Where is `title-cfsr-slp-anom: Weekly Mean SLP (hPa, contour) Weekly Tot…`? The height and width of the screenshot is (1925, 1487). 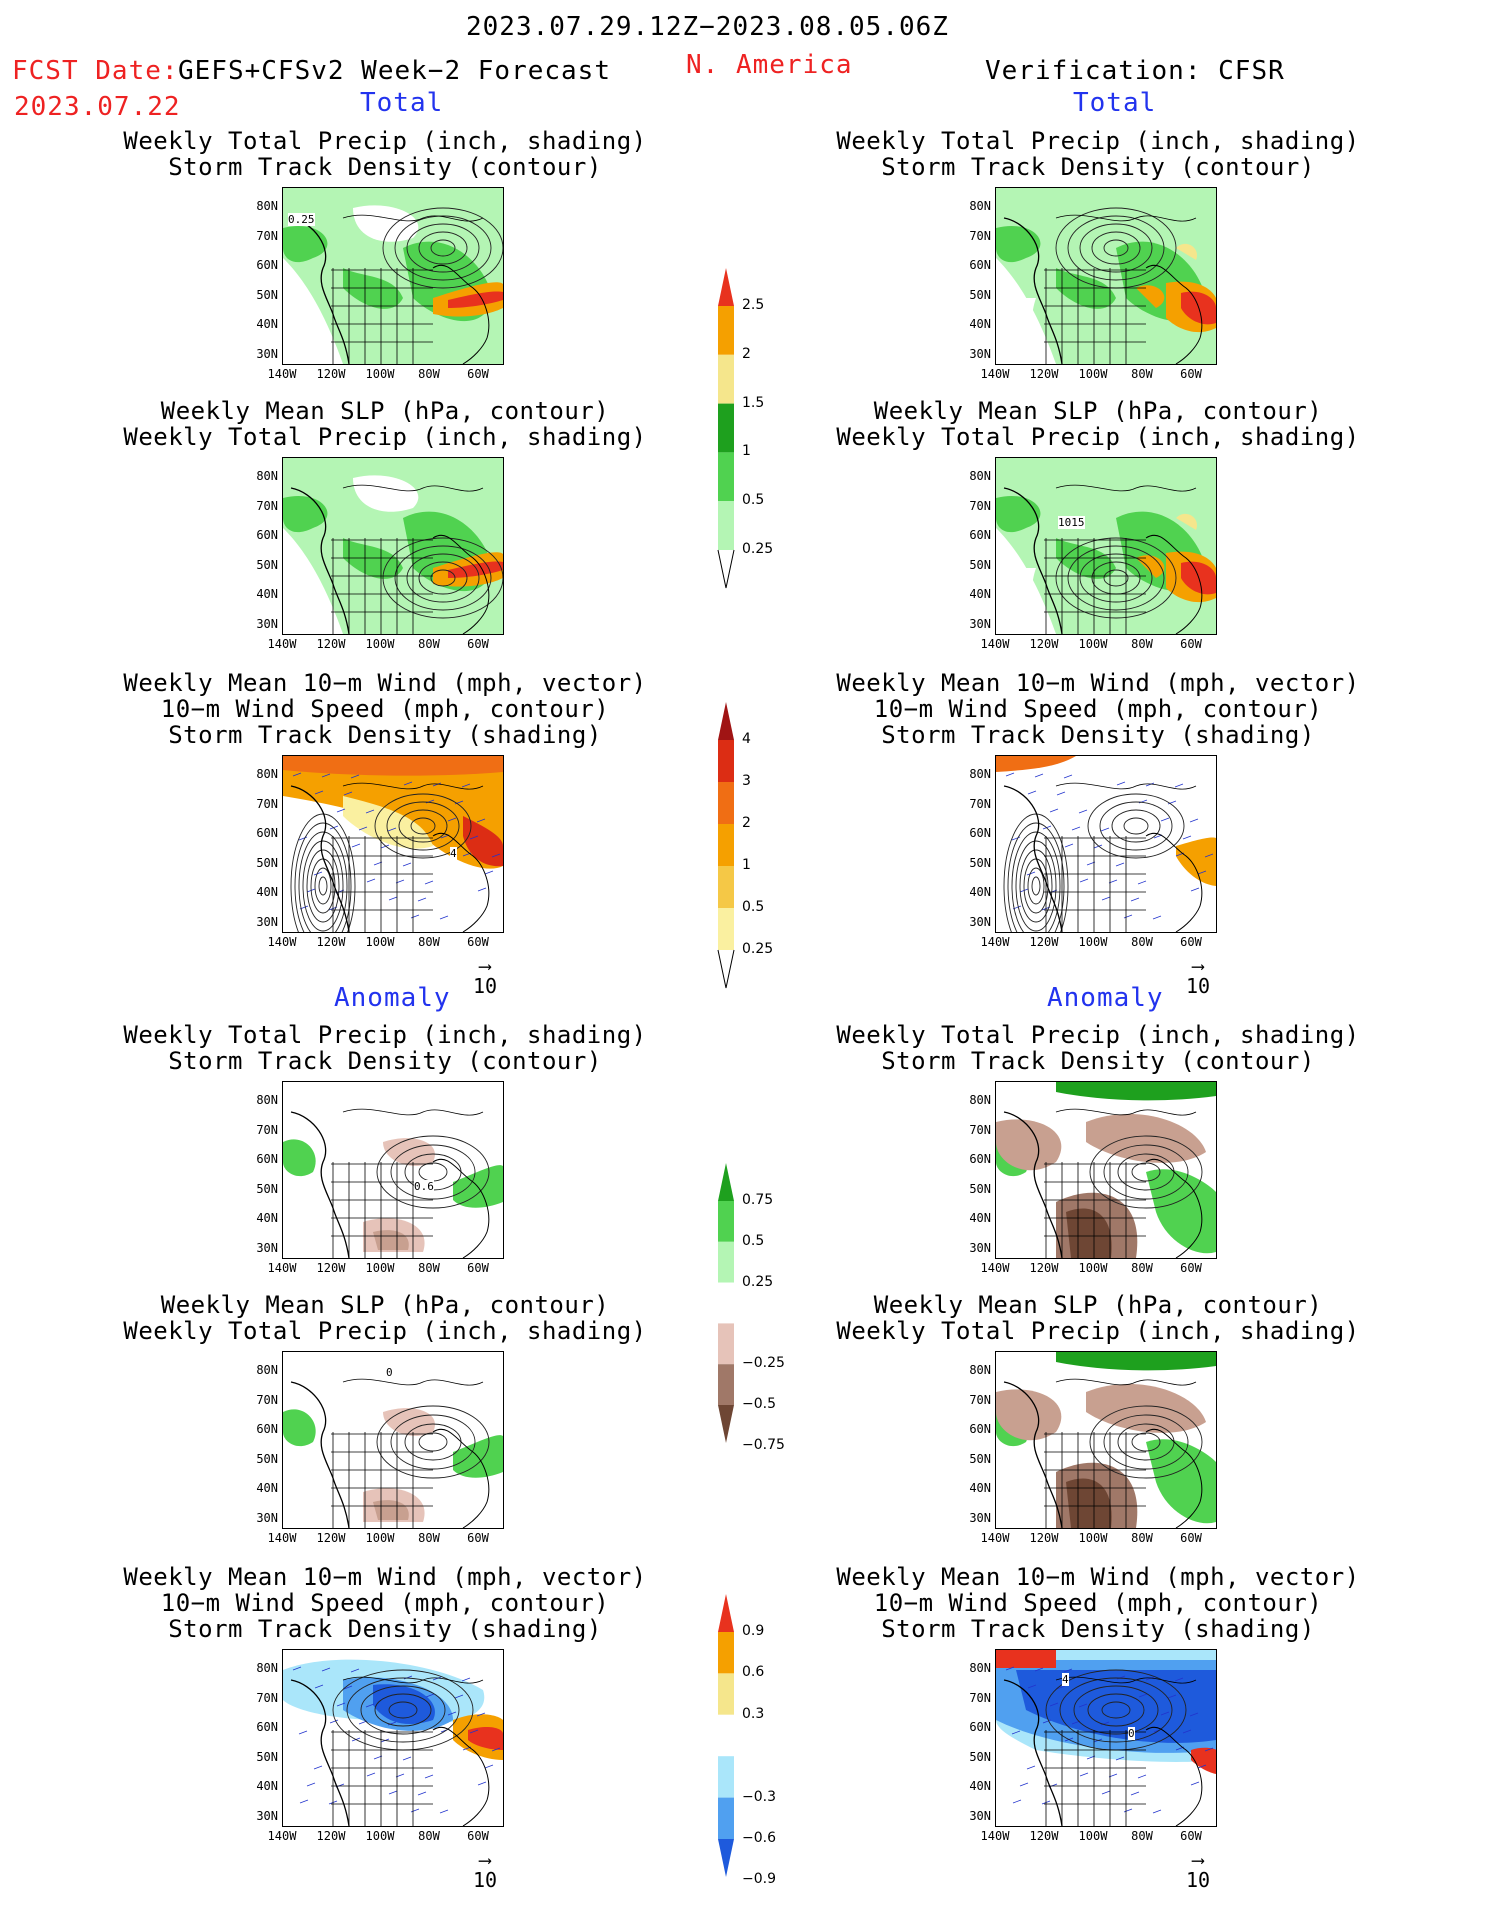
title-cfsr-slp-anom: Weekly Mean SLP (hPa, contour) Weekly Tot… is located at coordinates (1098, 1318).